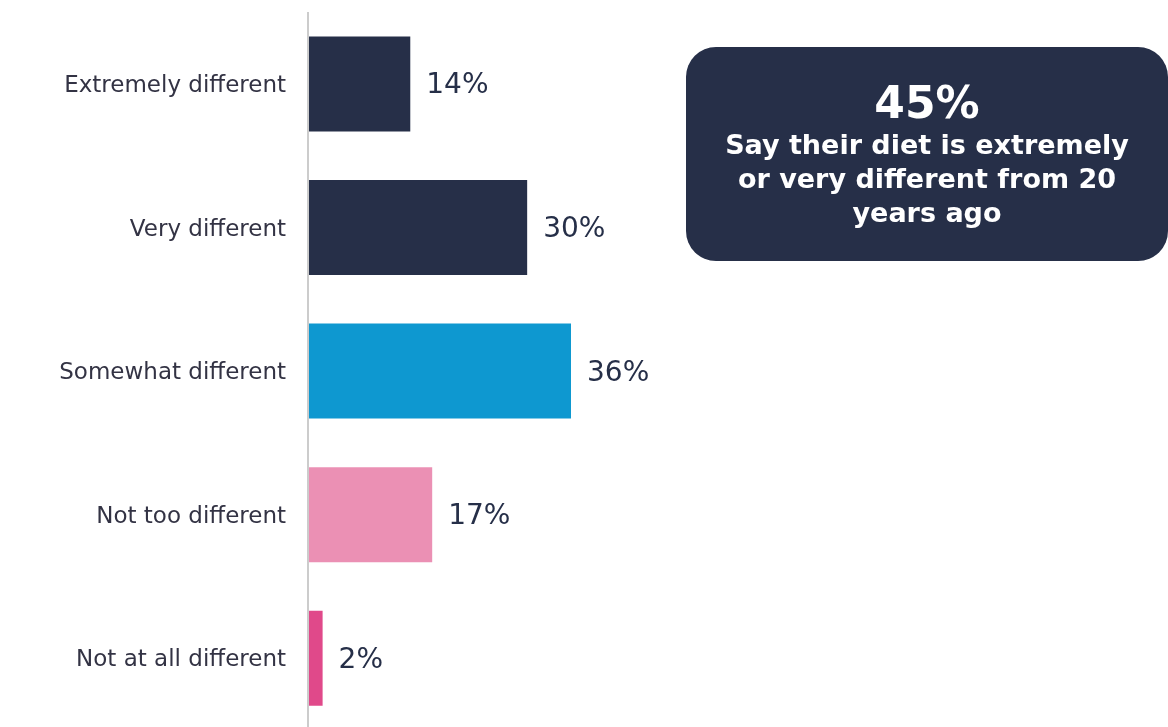 This screenshot has width=1168, height=727. I want to click on data-label: 36%, so click(618, 371).